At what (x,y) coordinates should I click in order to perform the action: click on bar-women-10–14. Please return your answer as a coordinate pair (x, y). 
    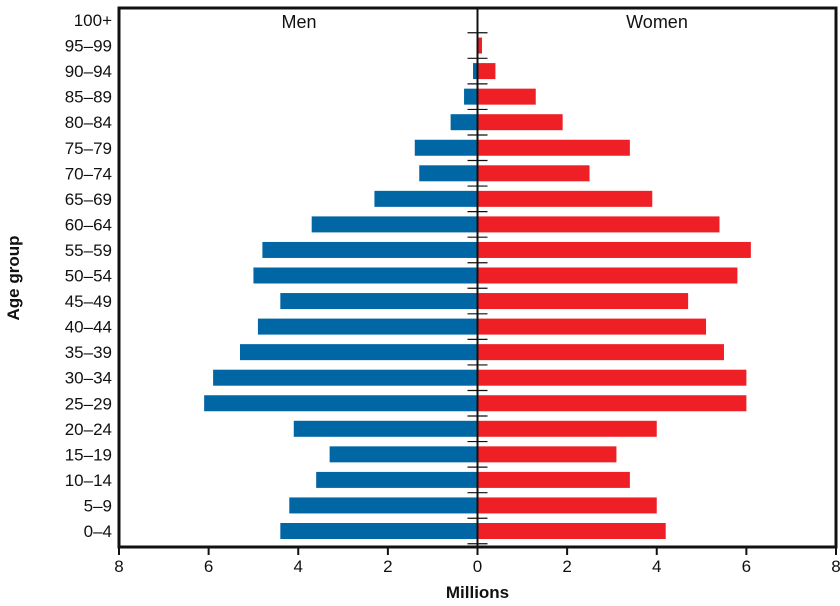
    Looking at the image, I should click on (554, 480).